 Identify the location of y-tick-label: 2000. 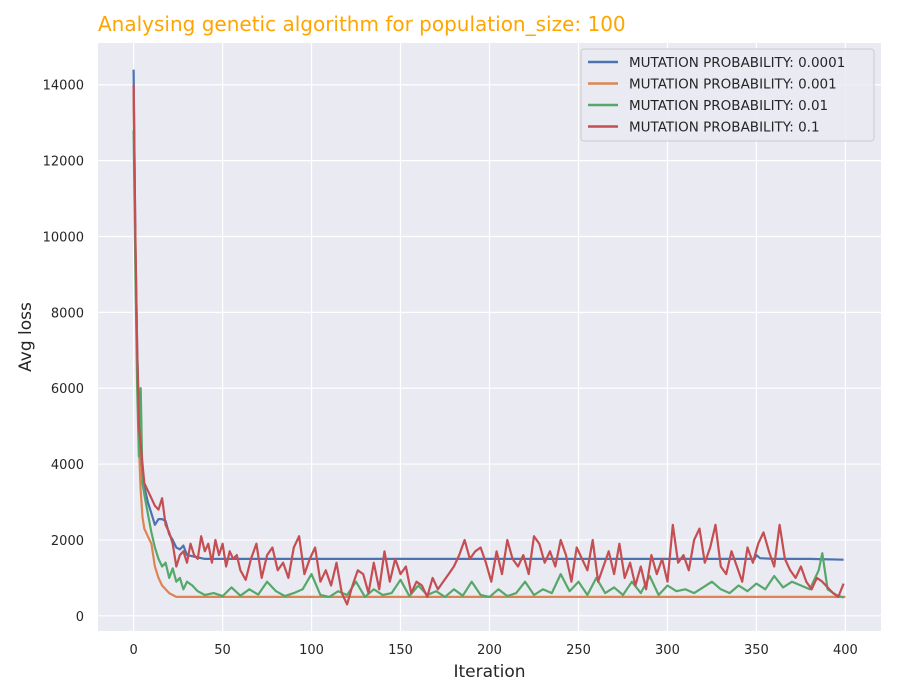
(67, 541).